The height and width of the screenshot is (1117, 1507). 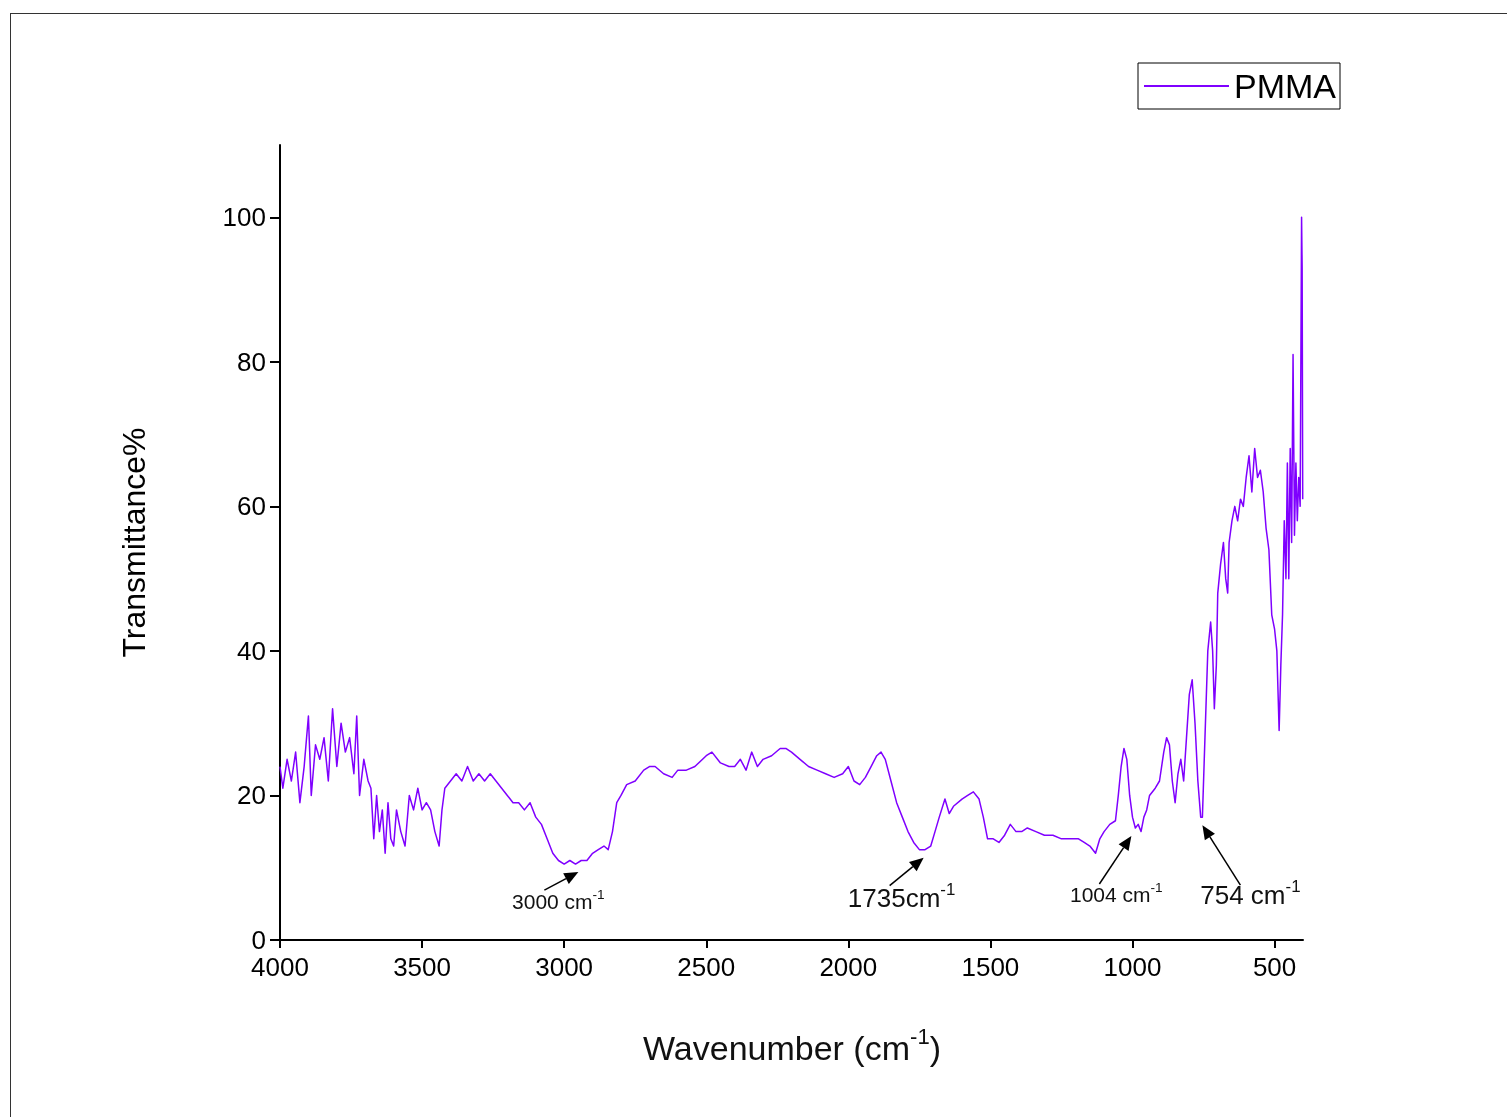 I want to click on x-tick-label: 3500, so click(x=422, y=967).